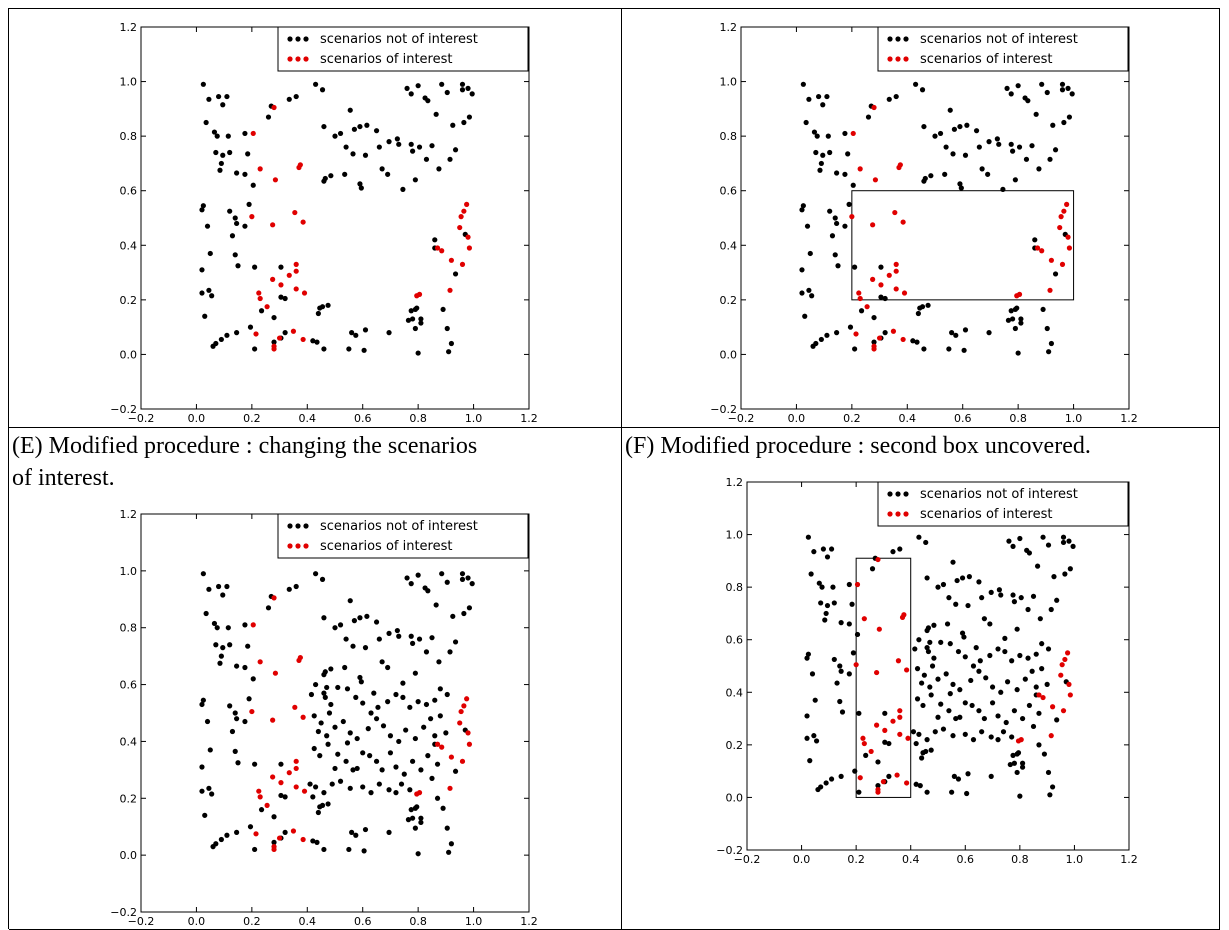 The width and height of the screenshot is (1229, 930). Describe the element at coordinates (999, 39) in the screenshot. I see `legend-label-not-of-interest: scenarios not of interest` at that location.